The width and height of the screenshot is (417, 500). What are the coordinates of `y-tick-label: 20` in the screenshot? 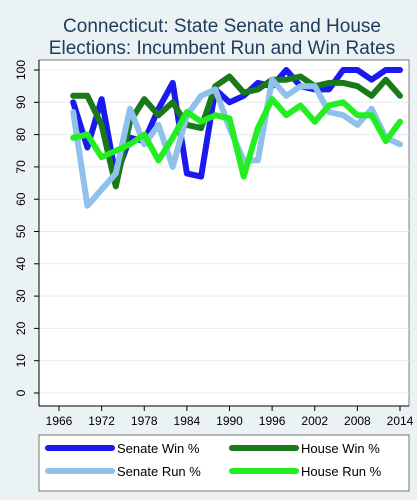 It's located at (21, 328).